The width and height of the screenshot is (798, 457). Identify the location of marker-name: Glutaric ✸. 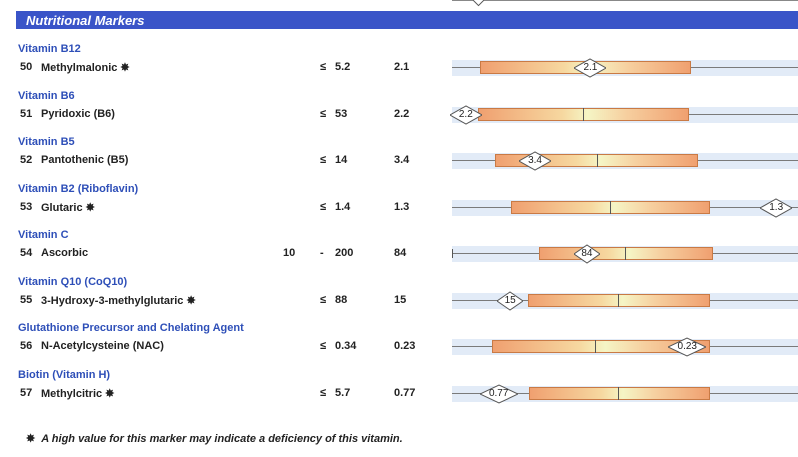
(68, 207).